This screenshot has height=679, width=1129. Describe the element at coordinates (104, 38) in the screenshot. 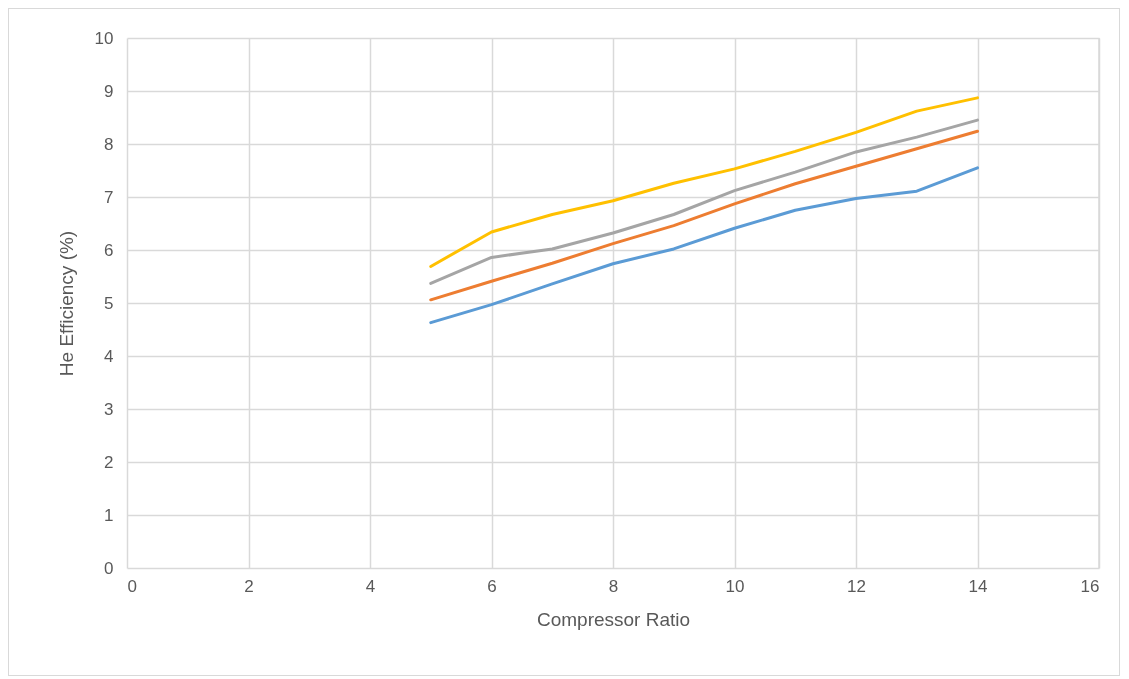

I see `y-tick-label: 10` at that location.